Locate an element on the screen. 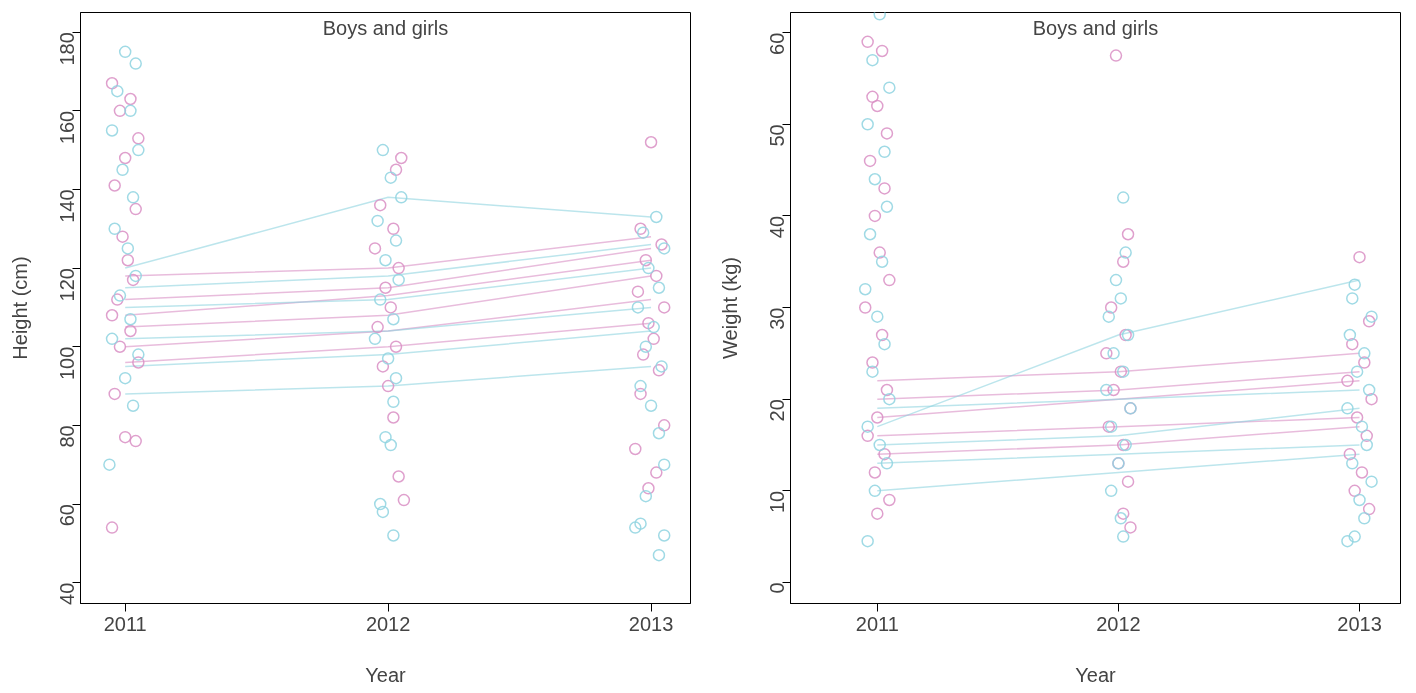  y-tick-label: 50 is located at coordinates (777, 135).